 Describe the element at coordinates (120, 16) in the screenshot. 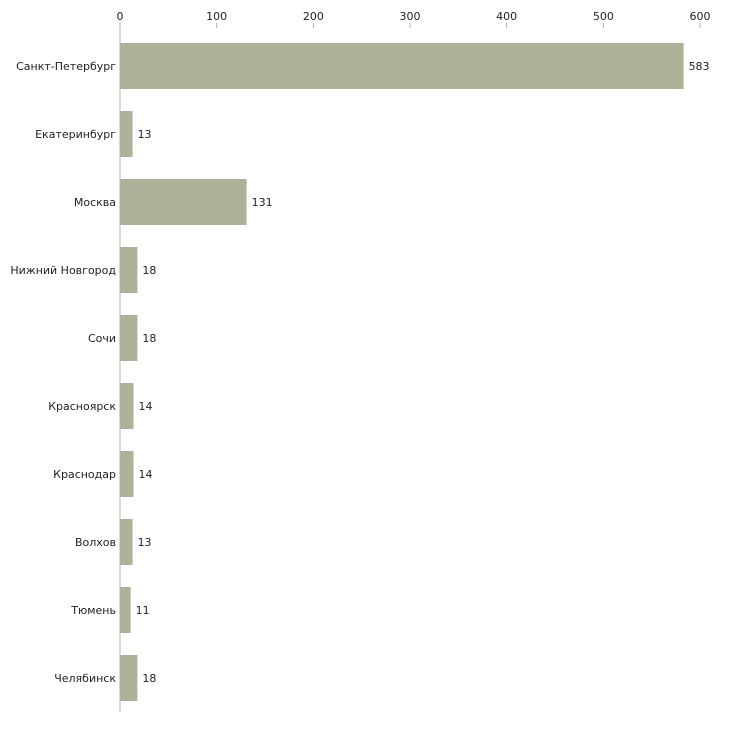

I see `x-tick-label: 0` at that location.